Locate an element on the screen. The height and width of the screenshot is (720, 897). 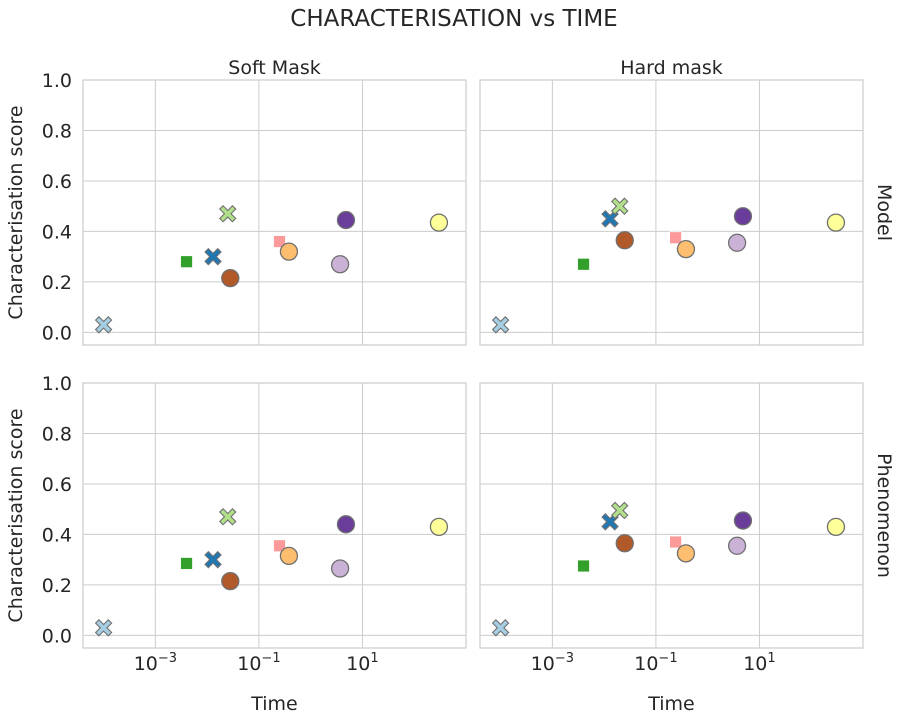
row-header-model: Model is located at coordinates (884, 212).